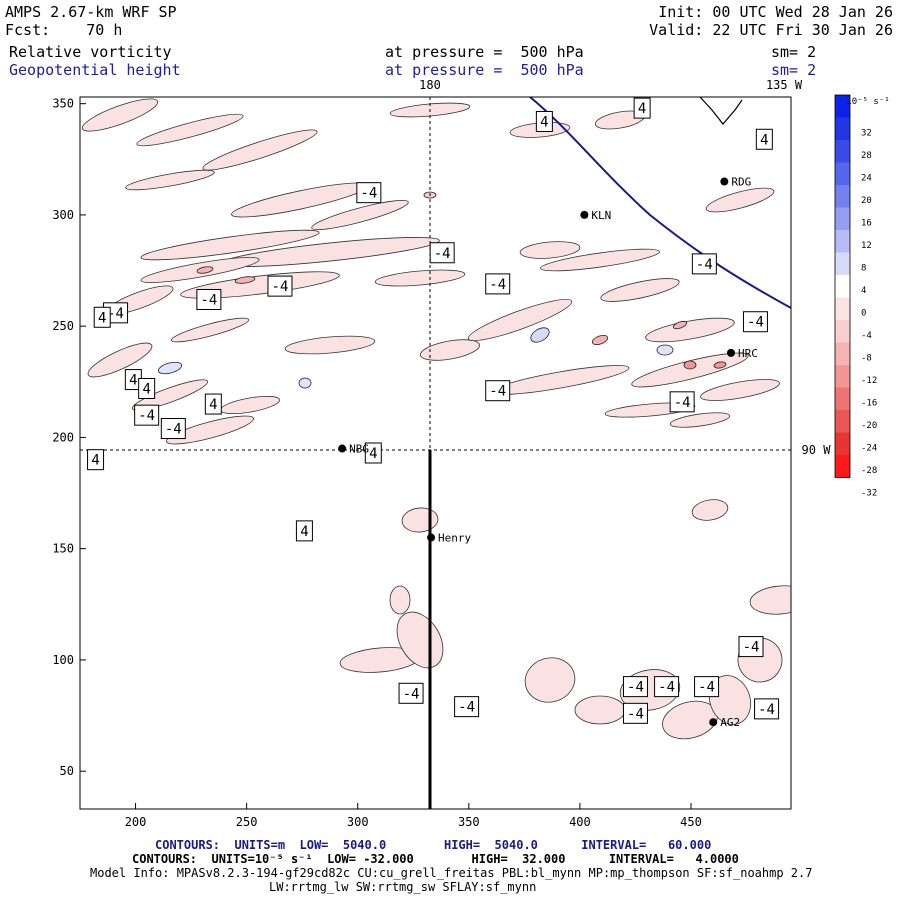 The height and width of the screenshot is (900, 900). What do you see at coordinates (794, 52) in the screenshot?
I see `field1-smoothing: sm= 2` at bounding box center [794, 52].